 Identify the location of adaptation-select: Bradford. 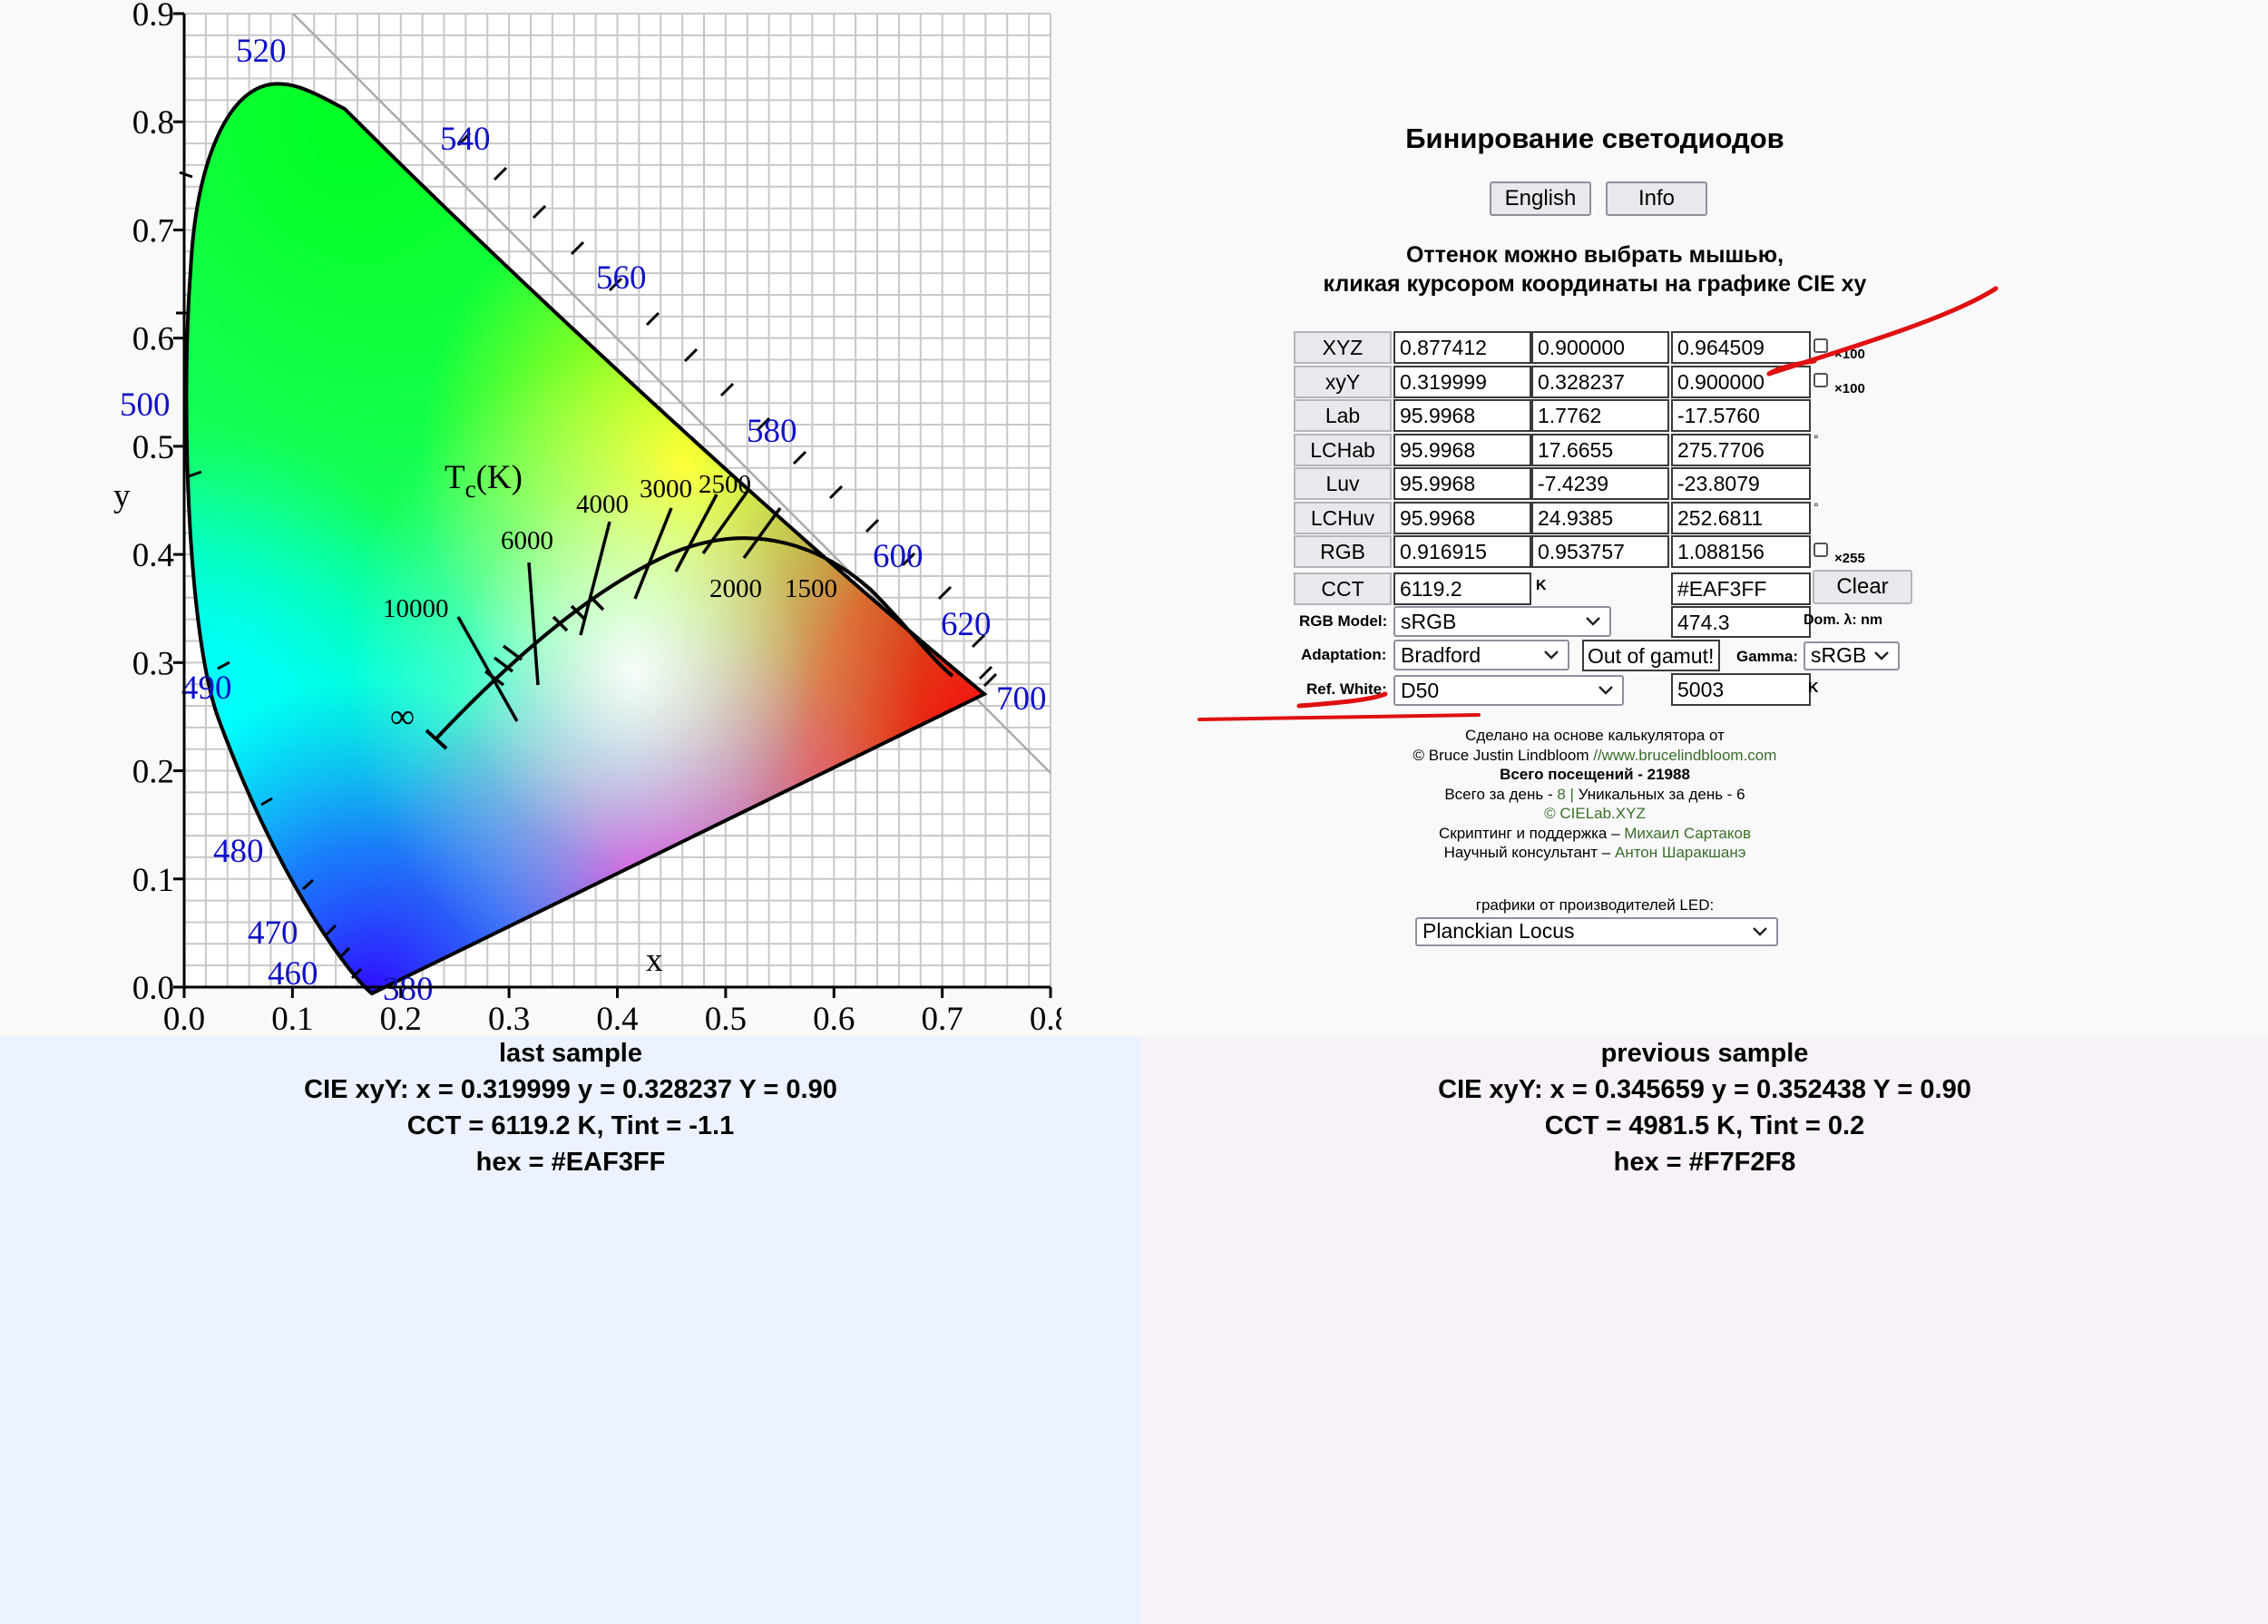
(1481, 655).